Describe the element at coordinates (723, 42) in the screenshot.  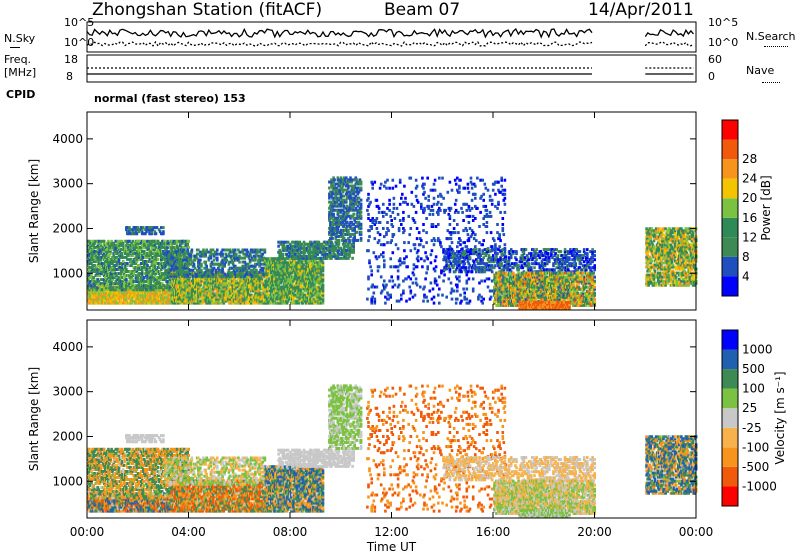
I see `nsearch-tick-bottom: 10^0` at that location.